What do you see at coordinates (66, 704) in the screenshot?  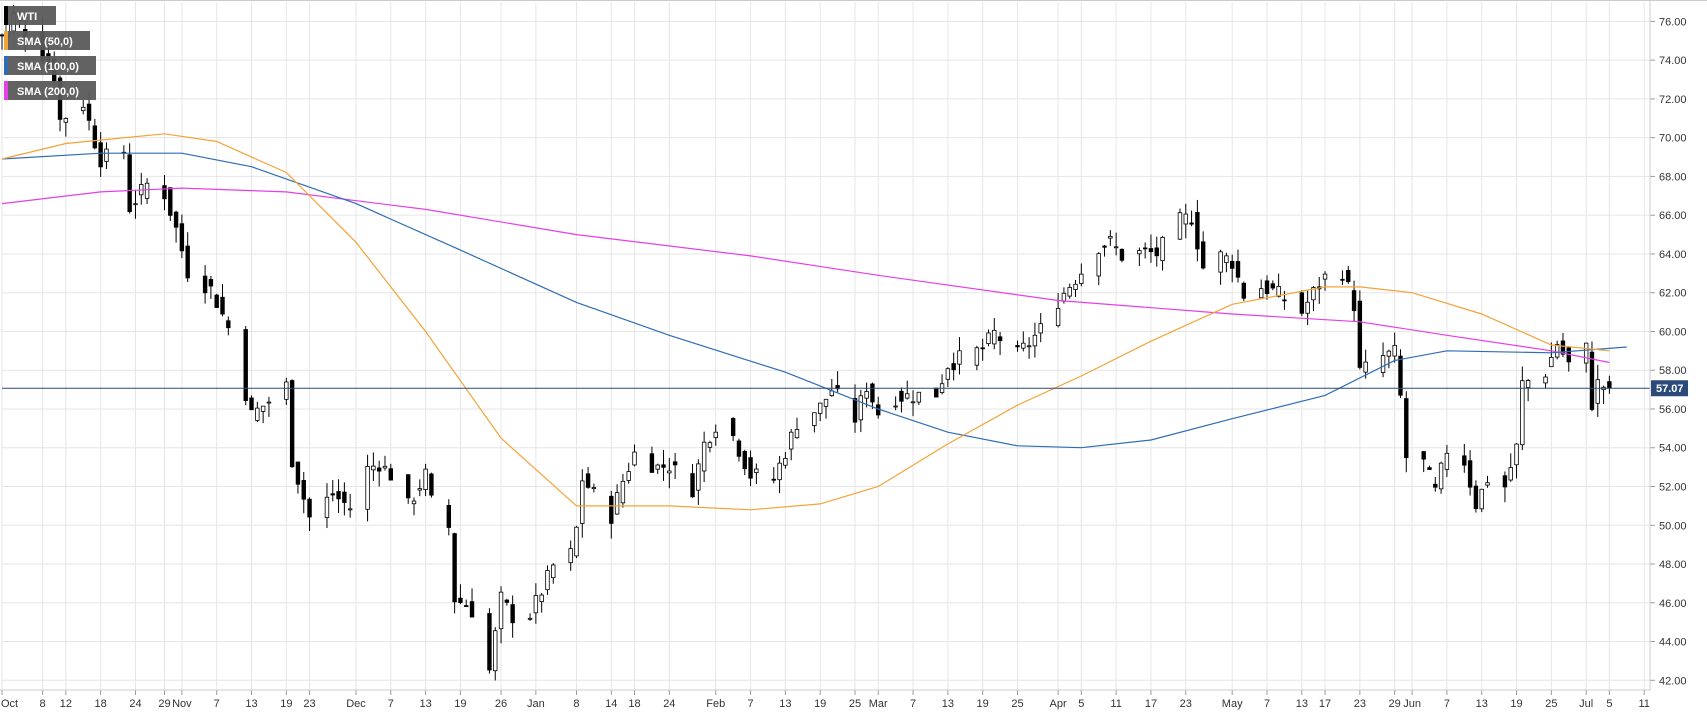 I see `x-tick-label: 12` at bounding box center [66, 704].